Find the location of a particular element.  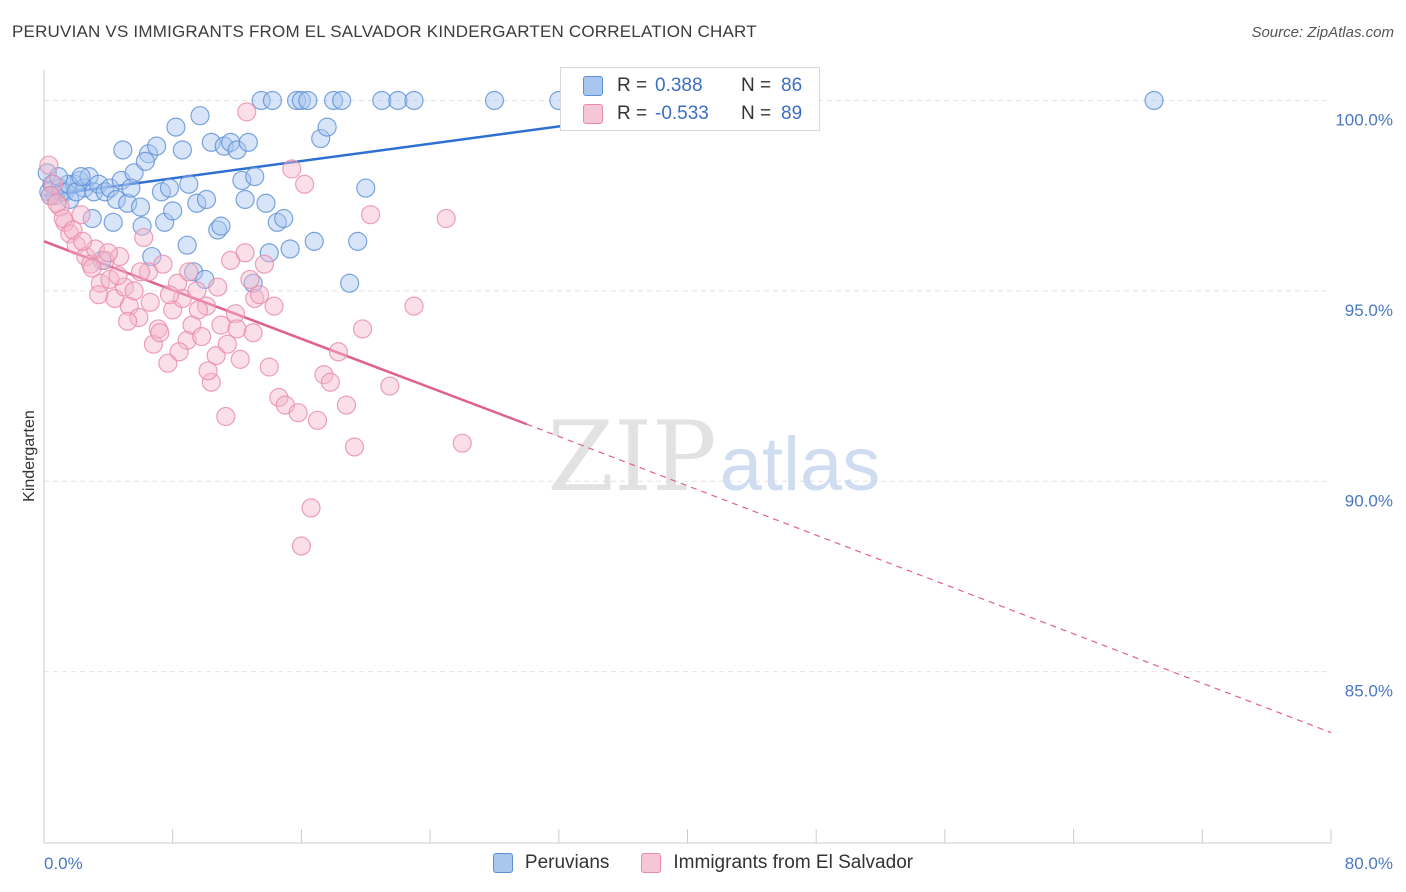

series-legend: Peruvians Immigrants from El Salvador is located at coordinates (703, 863).